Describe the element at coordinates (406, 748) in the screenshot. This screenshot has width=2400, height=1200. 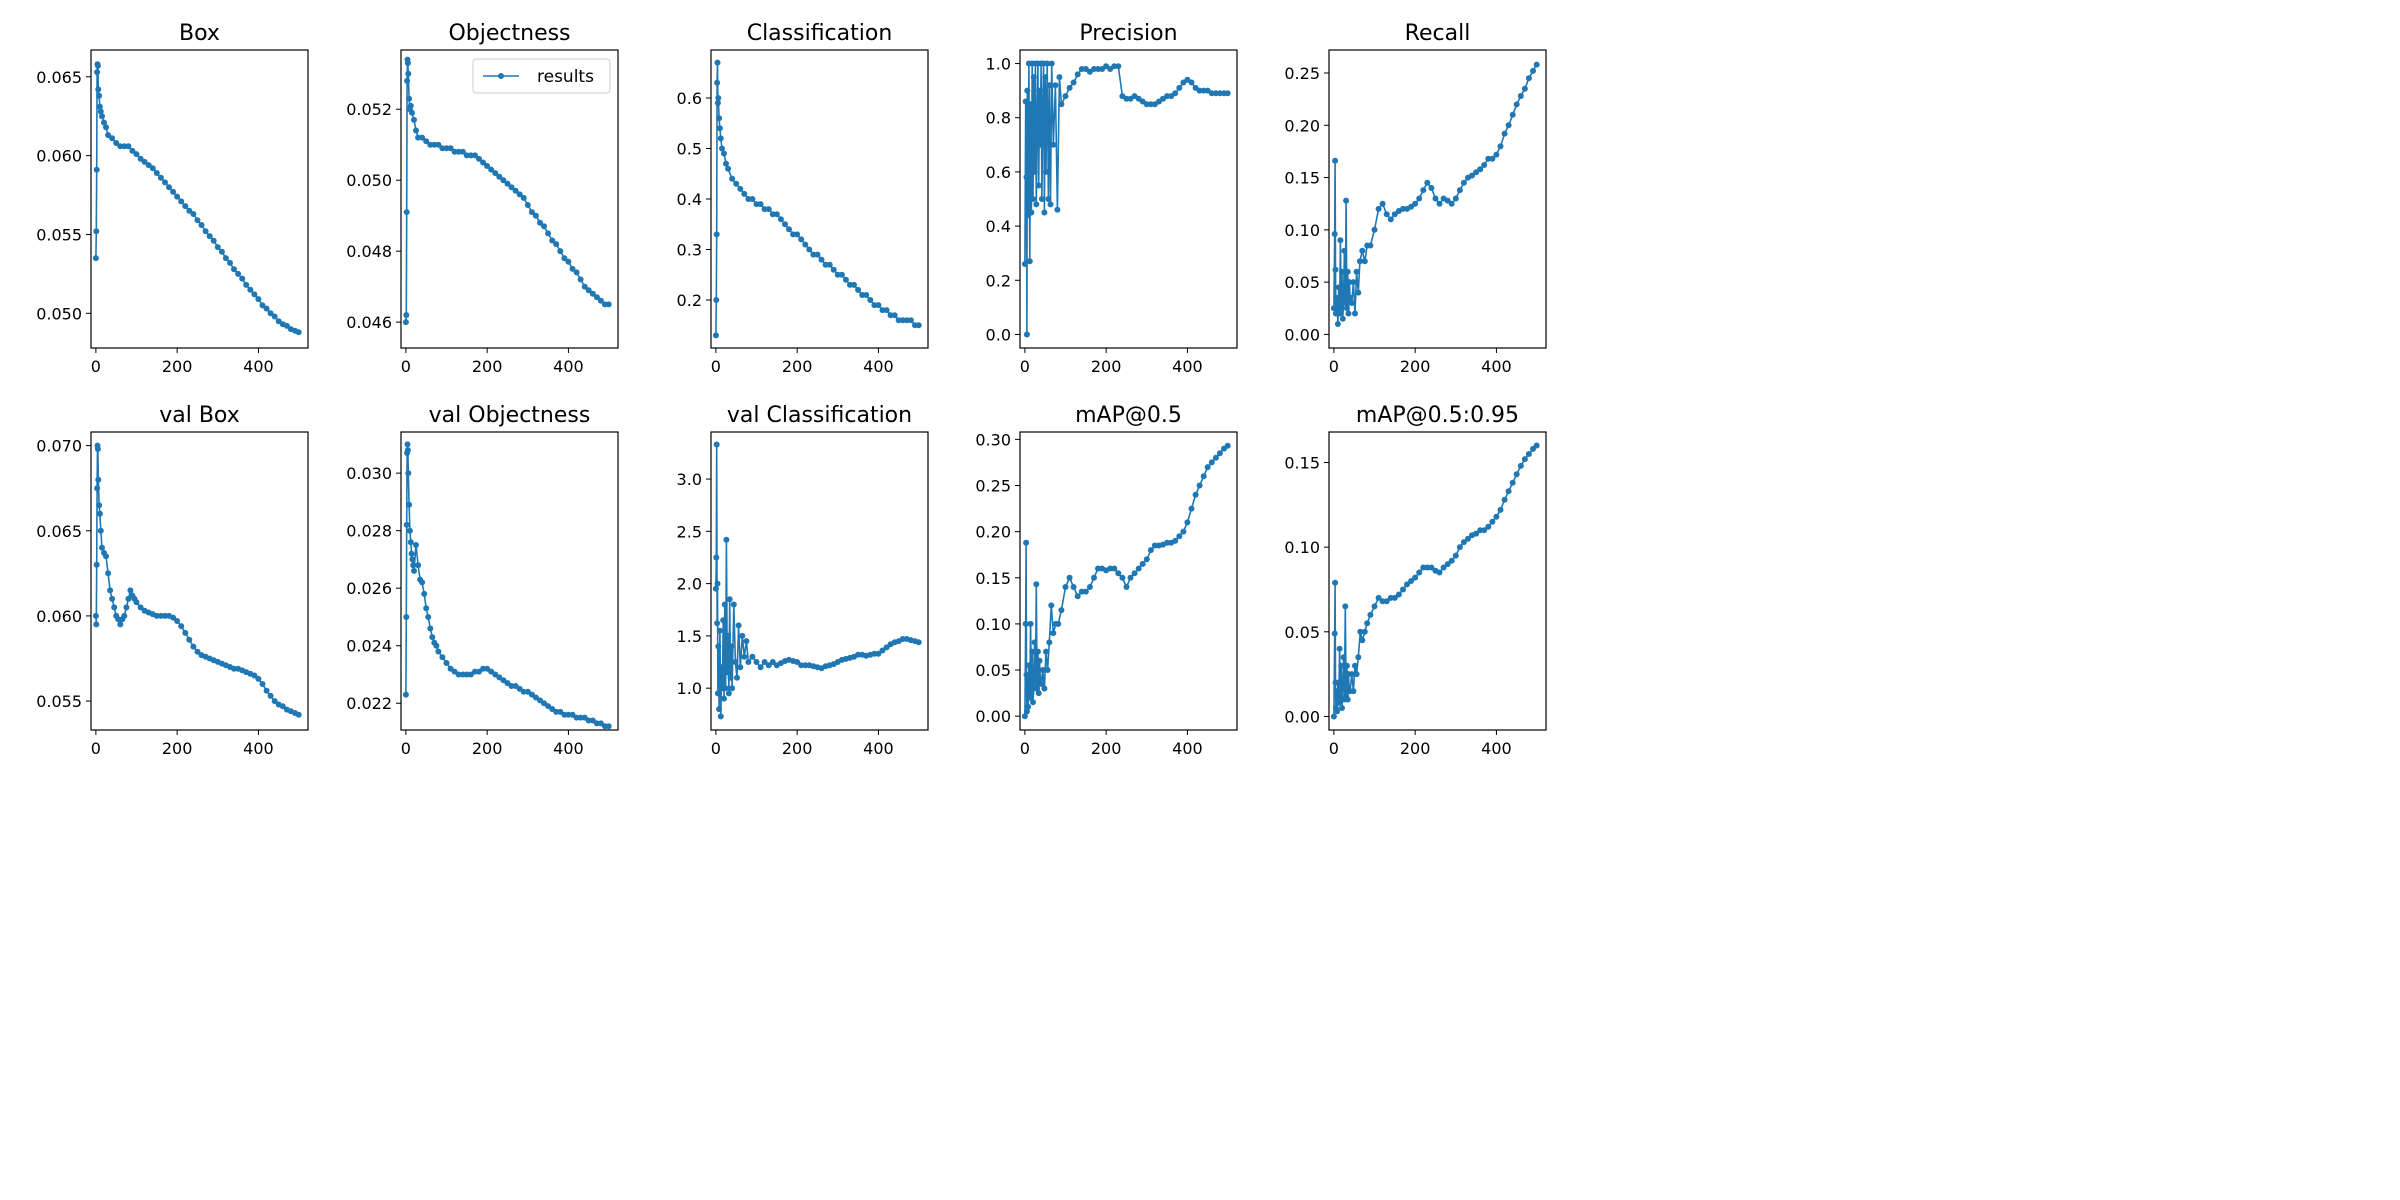
I see `x-tick-label: 0` at that location.